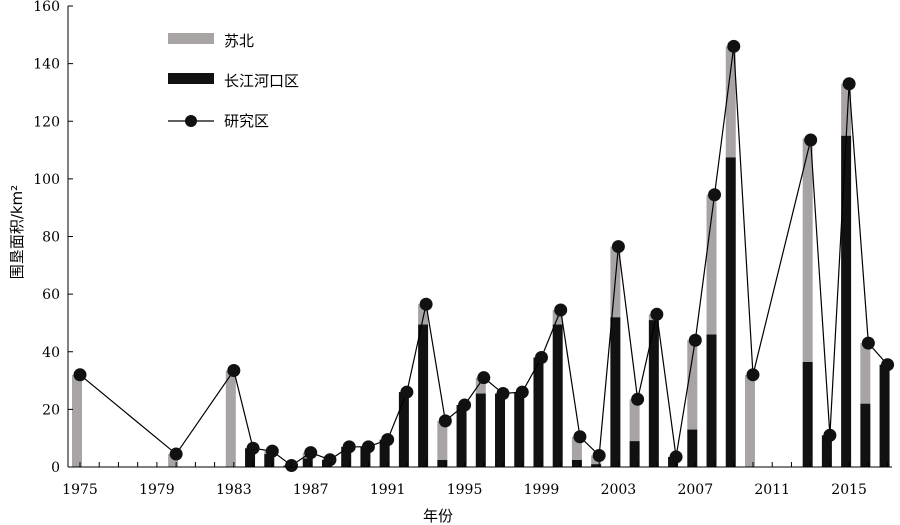  I want to click on x-tick-label: 1987, so click(311, 490).